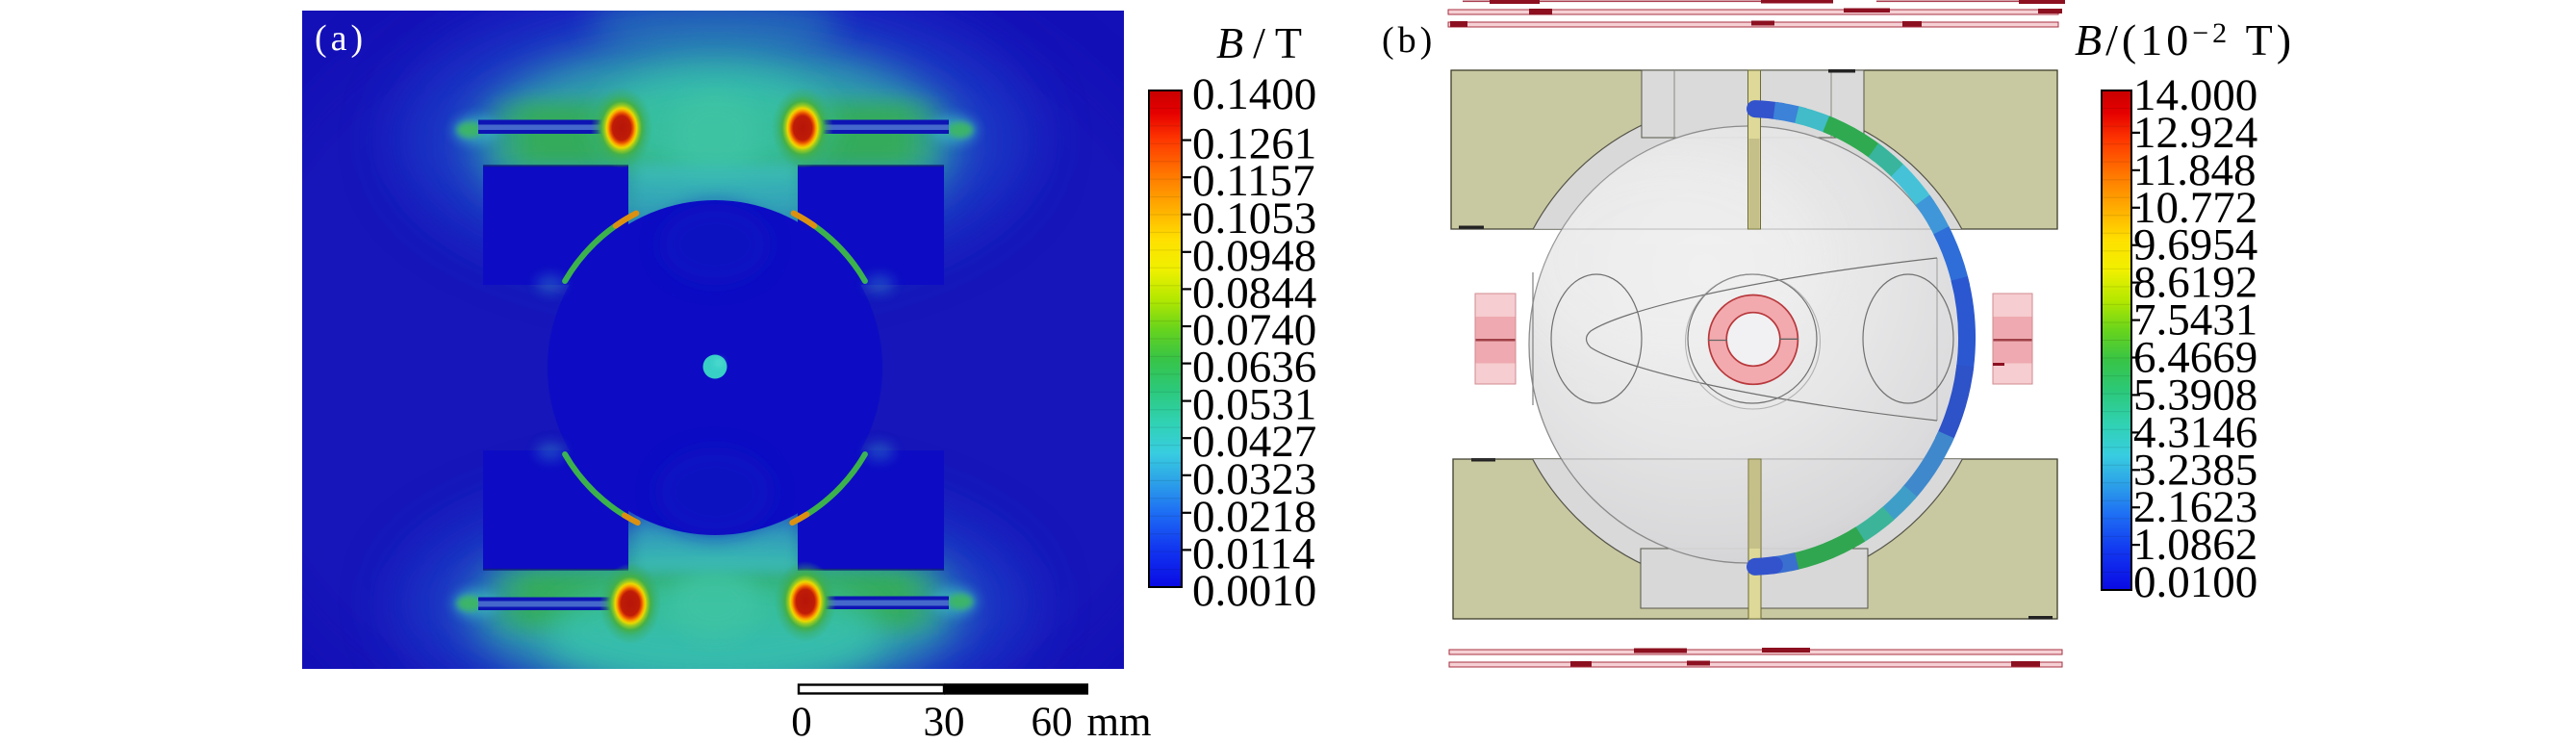 The width and height of the screenshot is (2576, 743). Describe the element at coordinates (2185, 40) in the screenshot. I see `svg-text: B/(10−2 T)` at that location.